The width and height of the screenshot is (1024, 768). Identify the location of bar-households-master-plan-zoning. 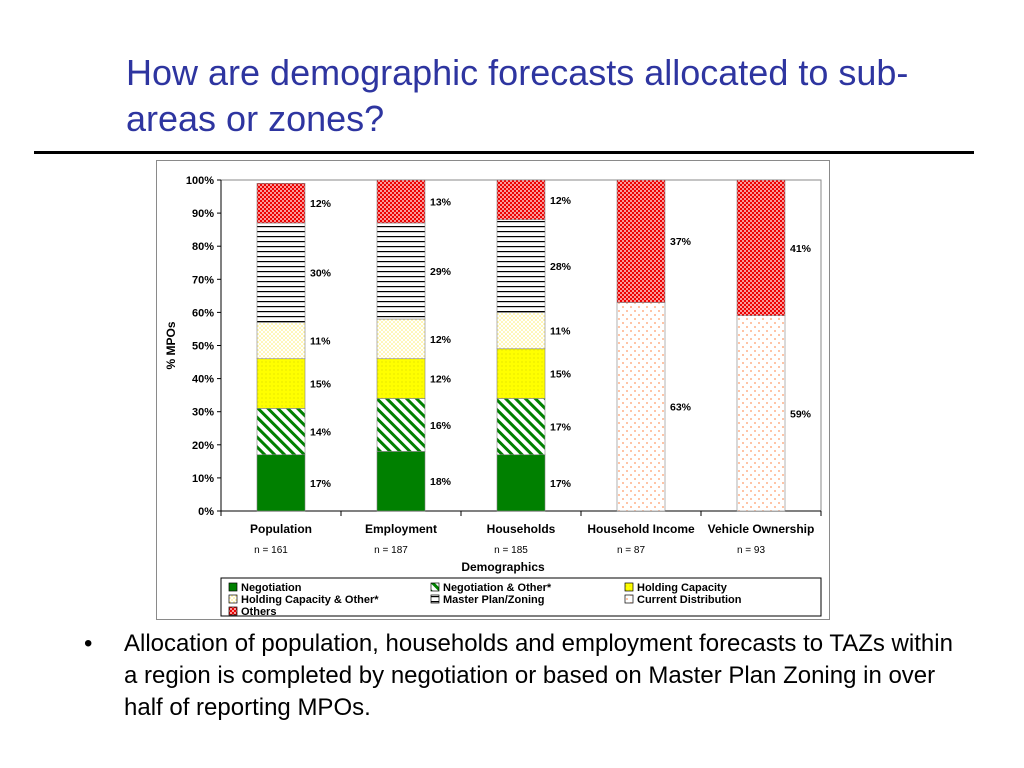
(521, 266).